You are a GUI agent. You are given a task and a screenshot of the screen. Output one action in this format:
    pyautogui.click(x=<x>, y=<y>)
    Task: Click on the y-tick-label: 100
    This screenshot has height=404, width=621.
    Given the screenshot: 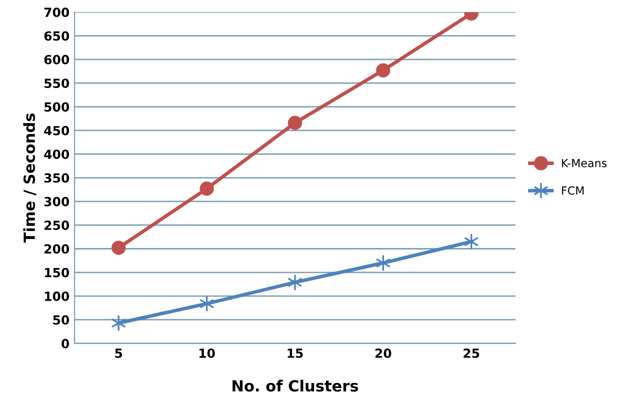 What is the action you would take?
    pyautogui.click(x=57, y=296)
    